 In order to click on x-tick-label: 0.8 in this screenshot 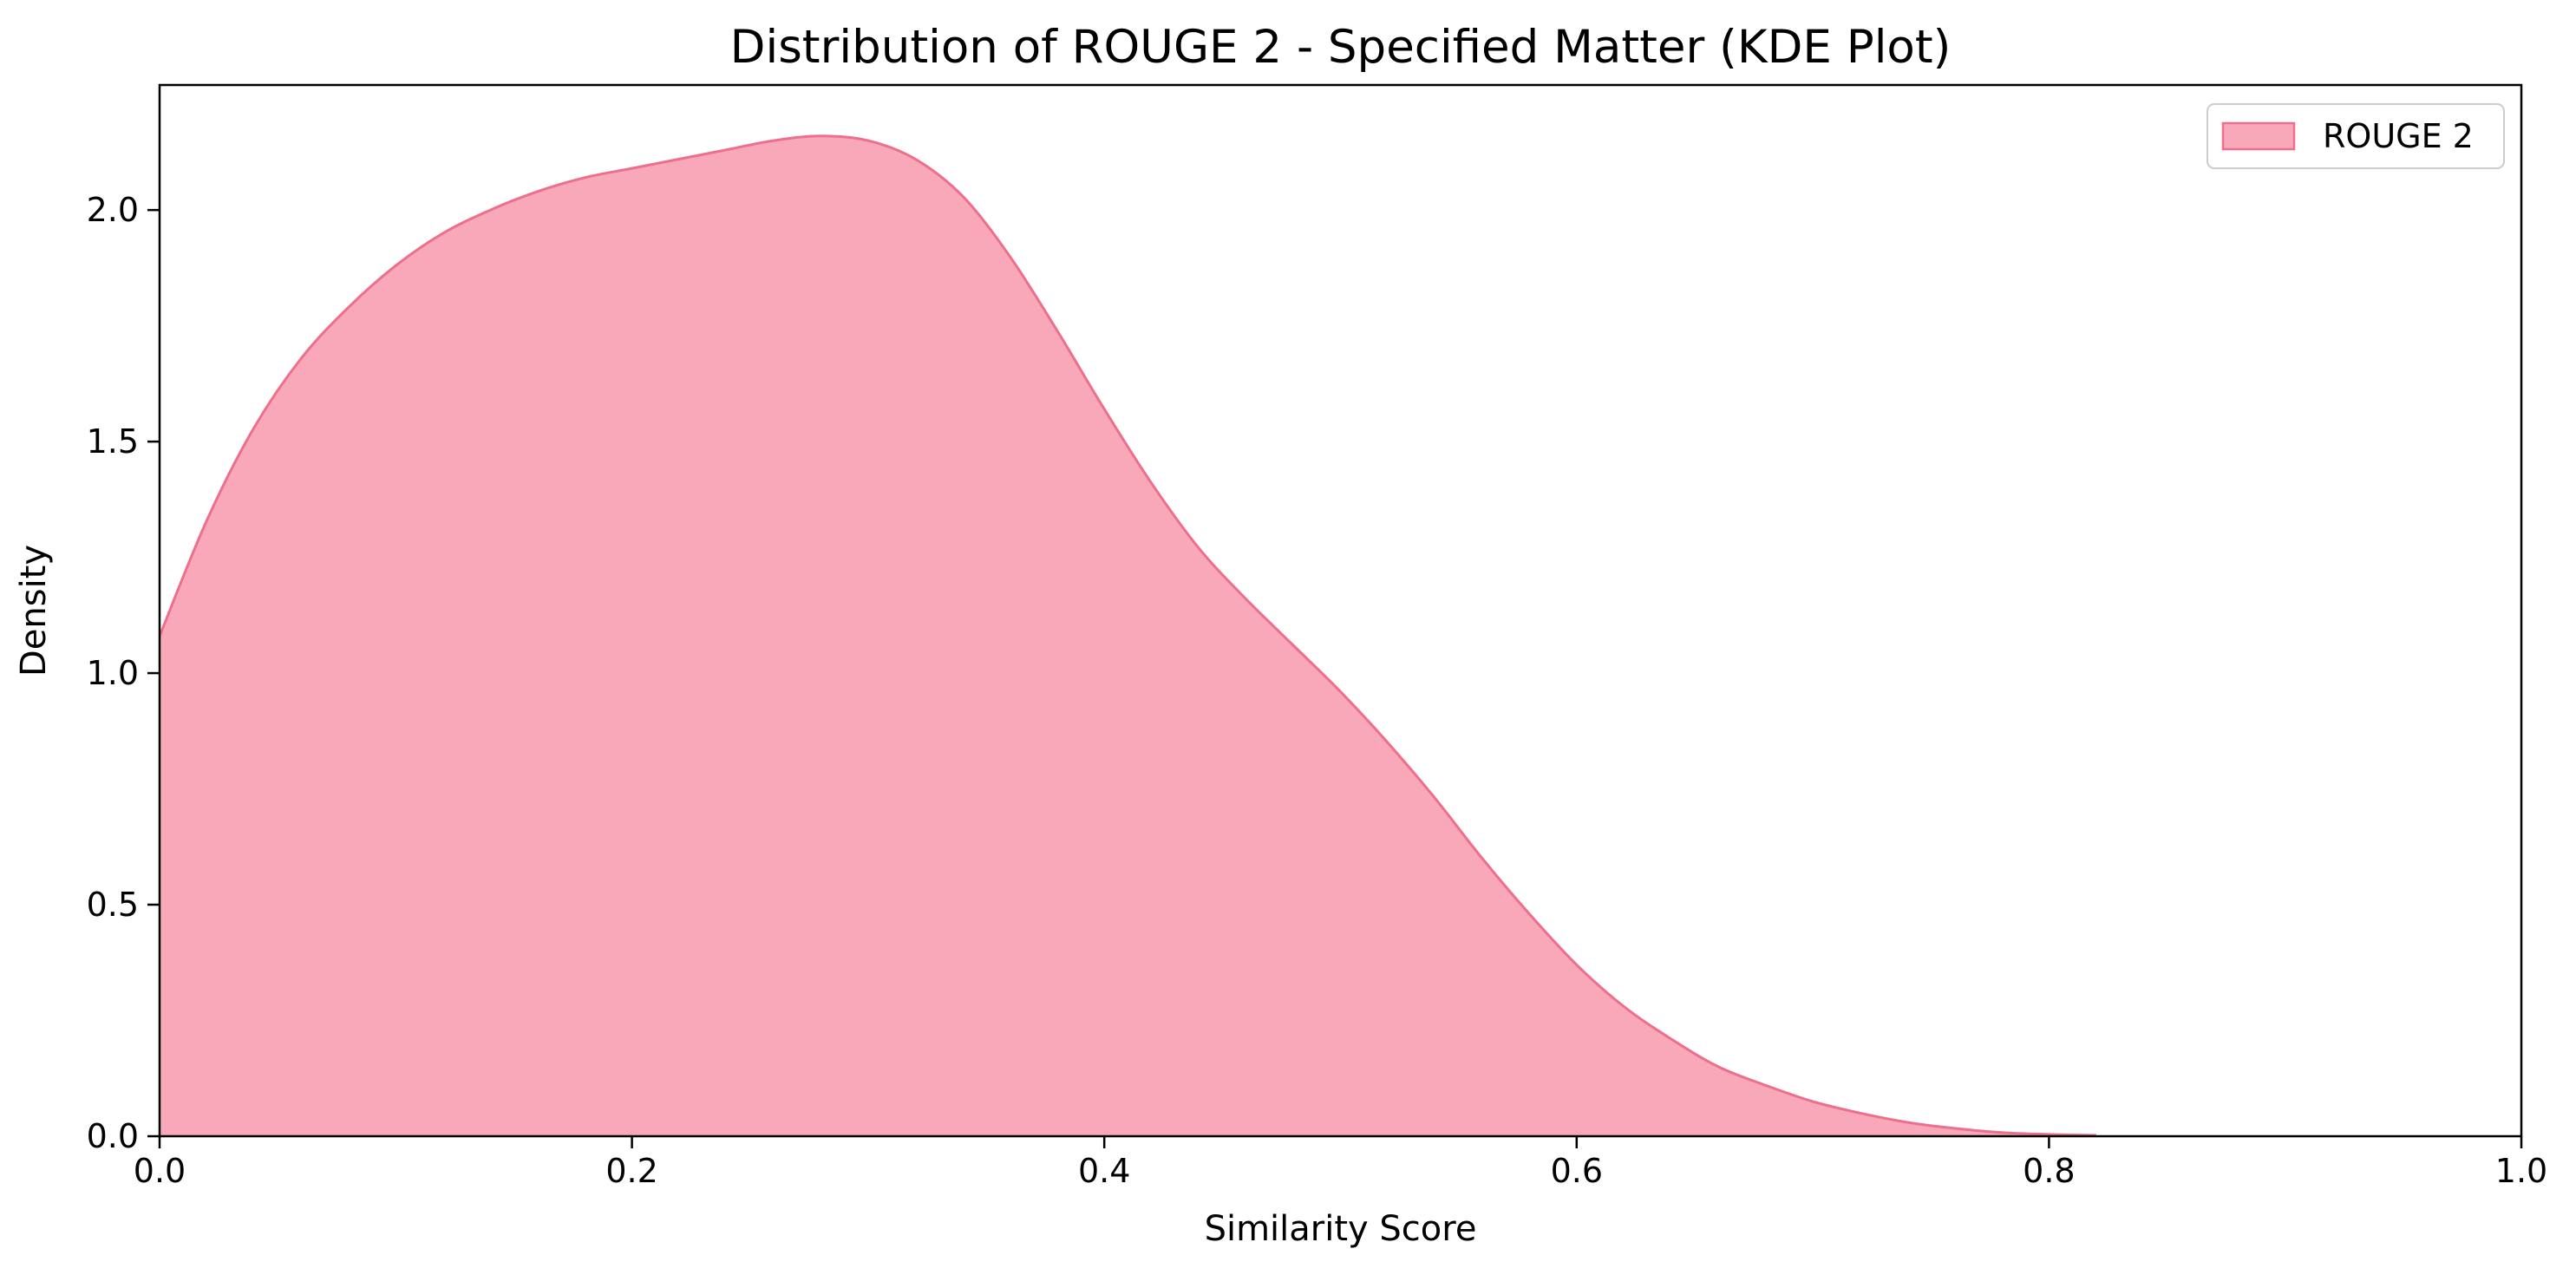, I will do `click(2049, 1171)`.